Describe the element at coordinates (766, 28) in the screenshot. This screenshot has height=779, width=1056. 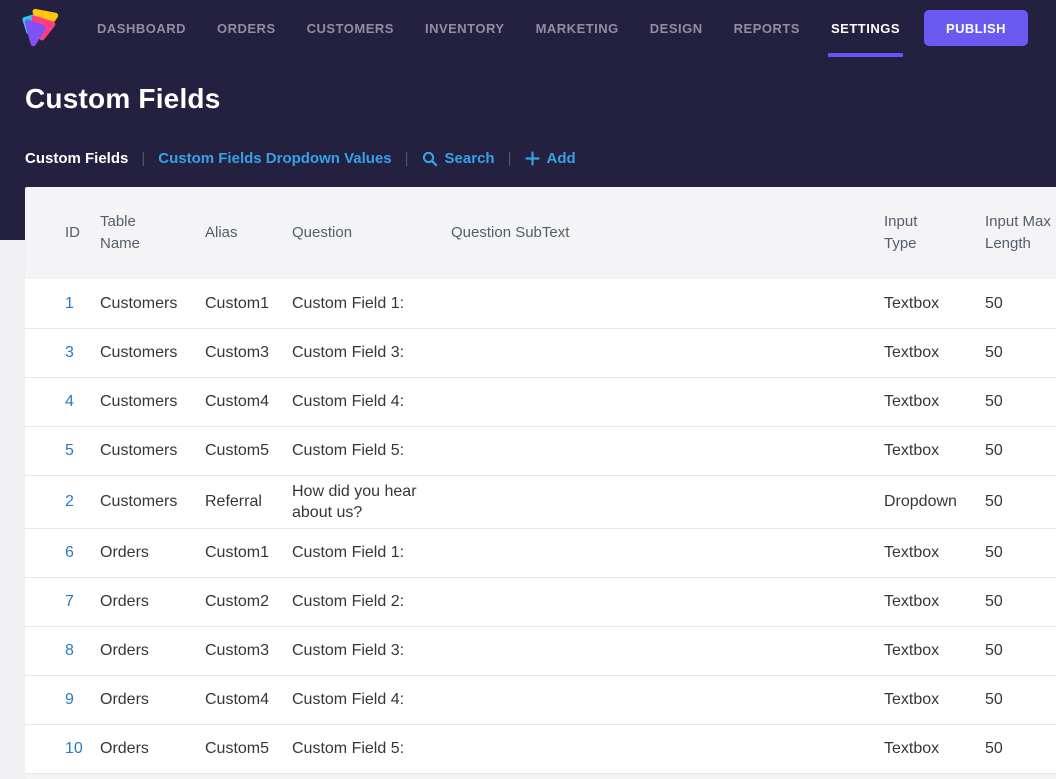
I see `nav-item-reports: REPORTS` at that location.